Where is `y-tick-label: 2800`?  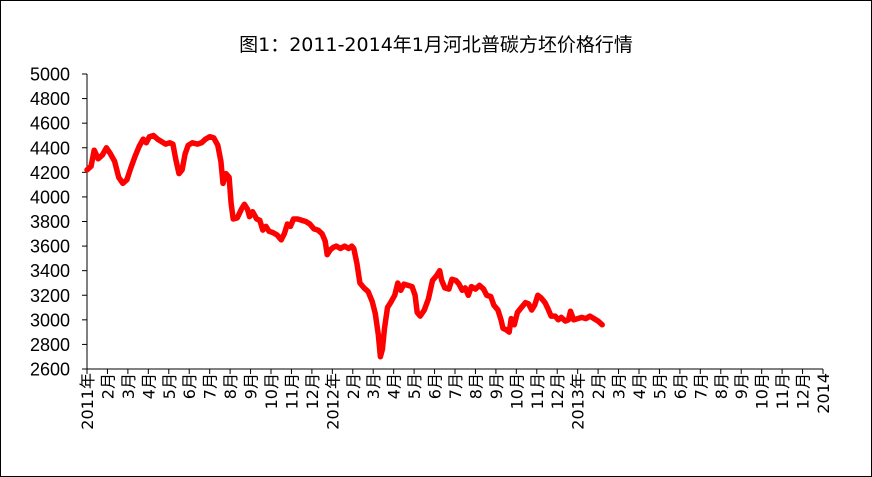 y-tick-label: 2800 is located at coordinates (50, 345).